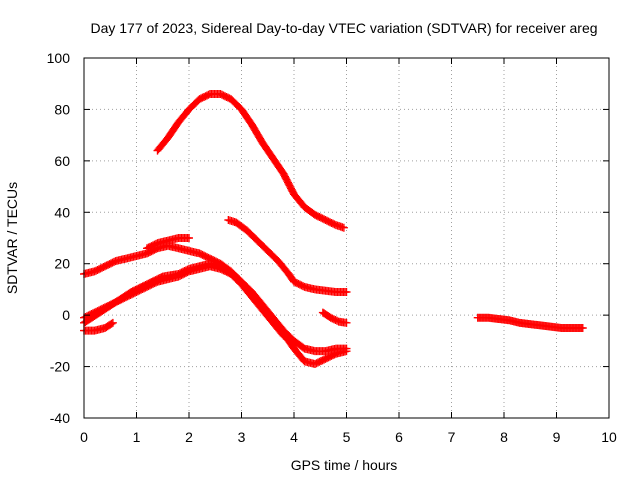  I want to click on x-tick-label: 6, so click(399, 437).